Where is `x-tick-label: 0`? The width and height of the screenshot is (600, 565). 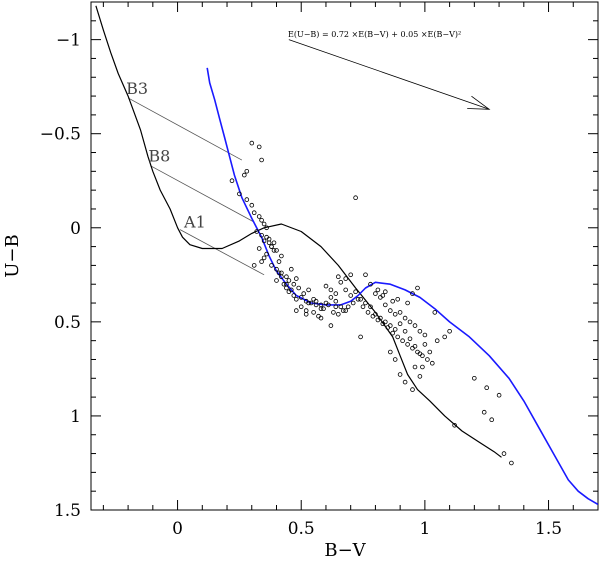
x-tick-label: 0 is located at coordinates (177, 529).